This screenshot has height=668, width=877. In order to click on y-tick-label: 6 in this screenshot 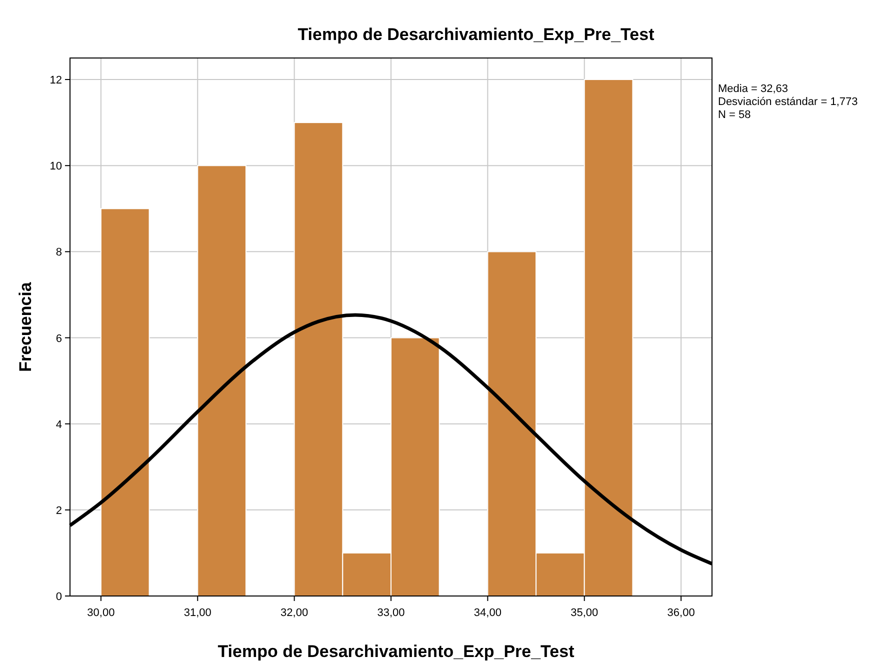, I will do `click(59, 338)`.